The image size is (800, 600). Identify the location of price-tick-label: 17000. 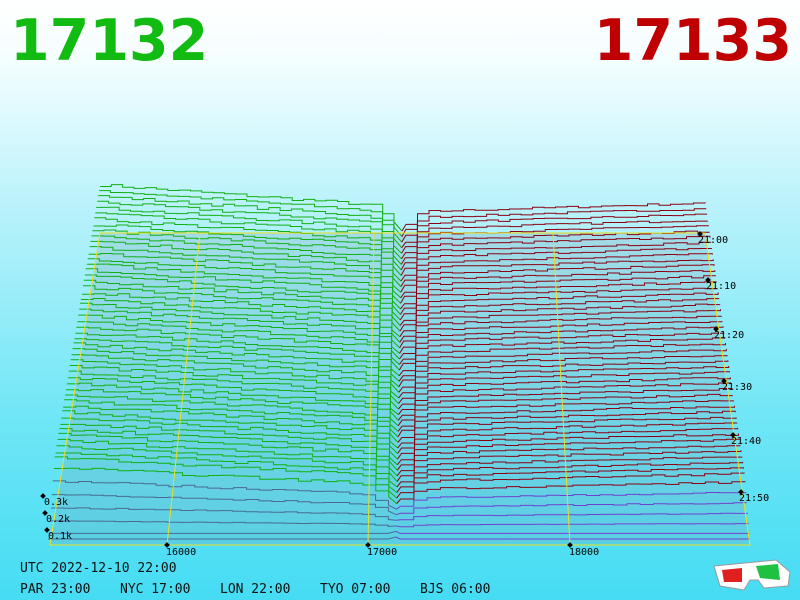
(382, 552).